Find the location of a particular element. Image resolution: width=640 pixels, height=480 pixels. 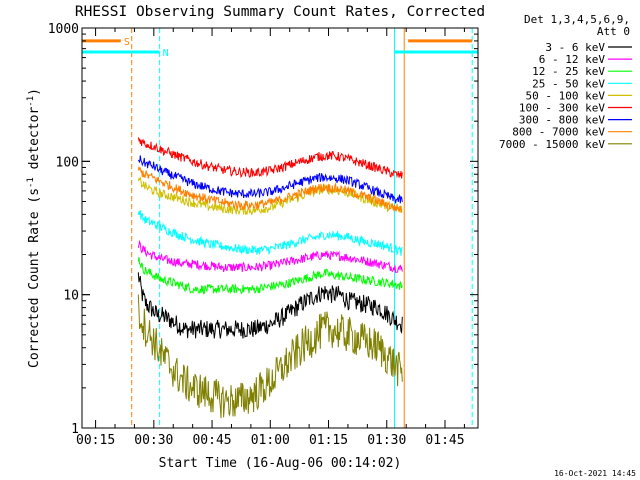

footer-date: 16-Oct-2021 14:45 is located at coordinates (595, 473).